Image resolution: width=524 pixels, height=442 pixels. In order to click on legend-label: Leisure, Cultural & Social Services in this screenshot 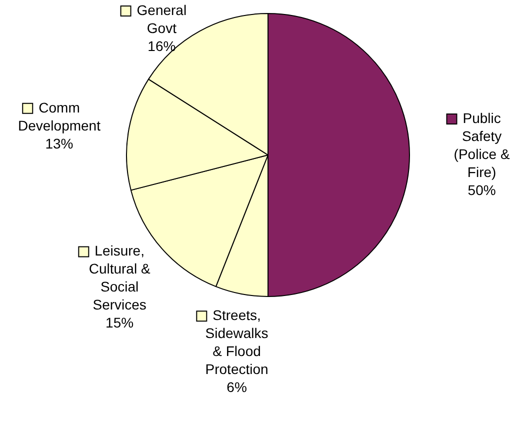, I will do `click(119, 277)`.